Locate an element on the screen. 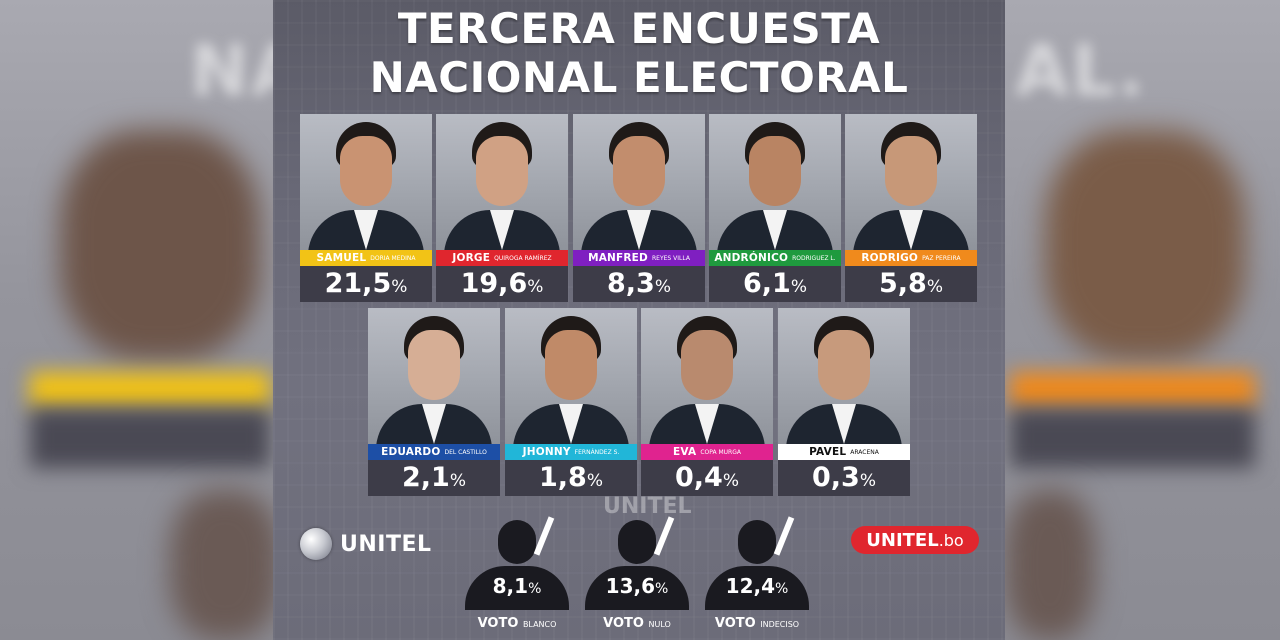 This screenshot has width=1280, height=640. label-small: BLANCO is located at coordinates (539, 624).